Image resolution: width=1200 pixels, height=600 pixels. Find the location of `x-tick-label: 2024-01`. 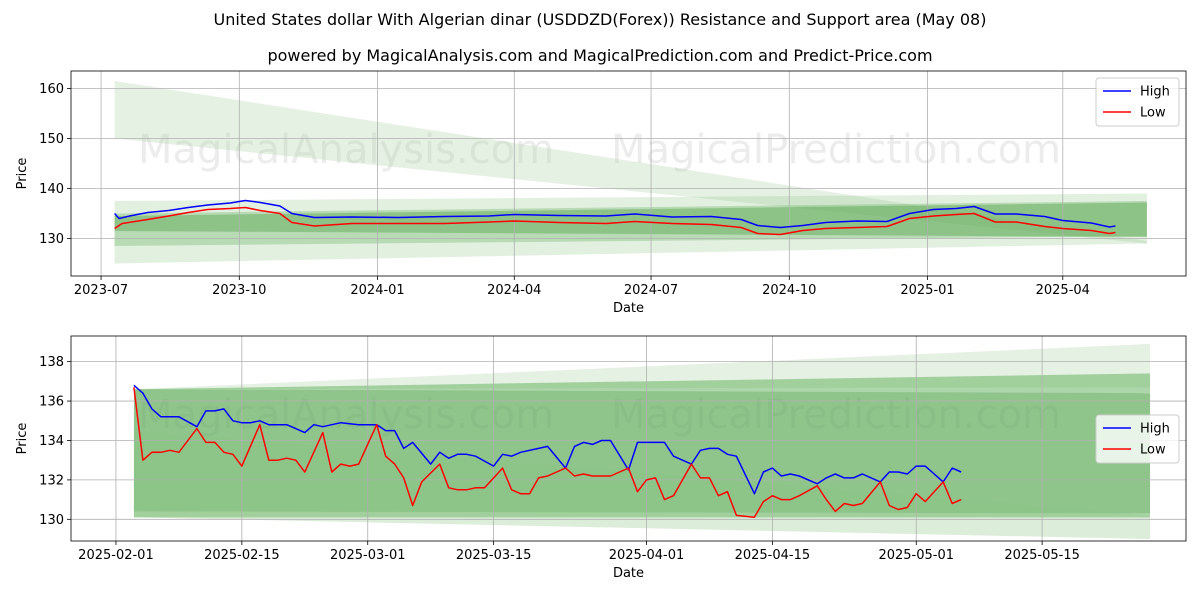

x-tick-label: 2024-01 is located at coordinates (377, 290).